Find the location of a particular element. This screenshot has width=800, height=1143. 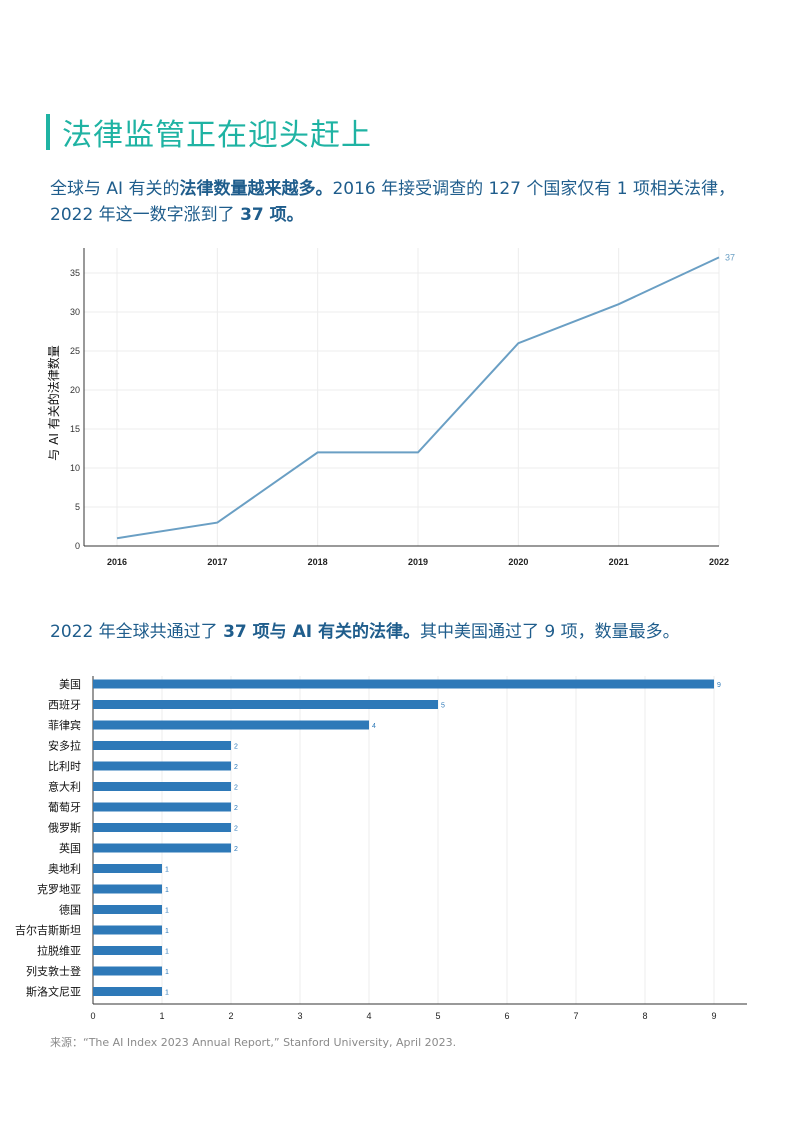

x-tick-label: 2019 is located at coordinates (418, 562).